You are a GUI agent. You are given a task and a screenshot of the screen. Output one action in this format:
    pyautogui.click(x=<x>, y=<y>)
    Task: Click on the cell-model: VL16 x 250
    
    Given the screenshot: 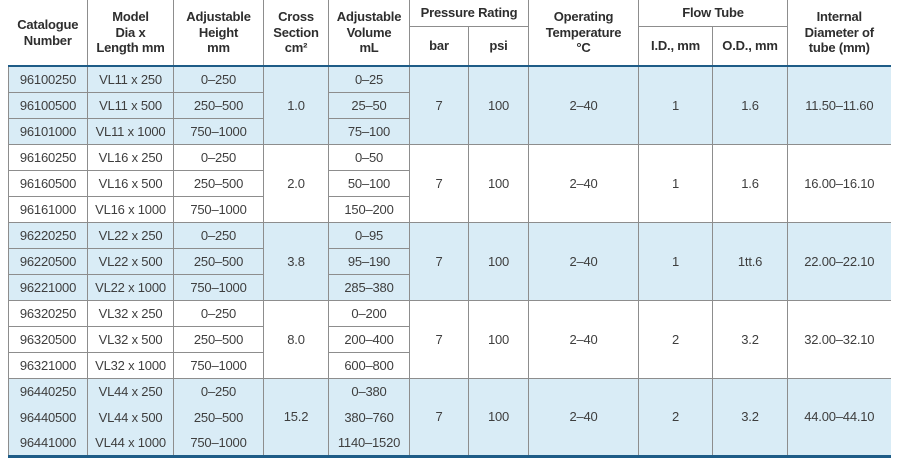 What is the action you would take?
    pyautogui.click(x=130, y=157)
    